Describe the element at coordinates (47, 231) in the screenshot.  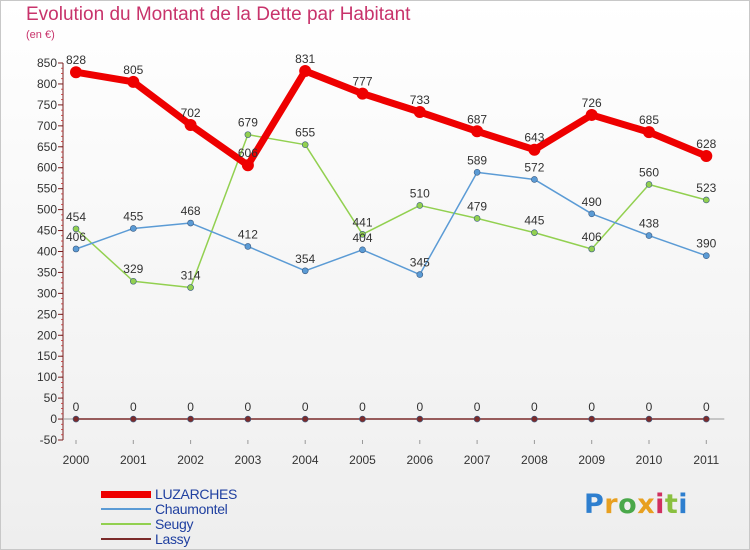
I see `y-tick-label: 450` at that location.